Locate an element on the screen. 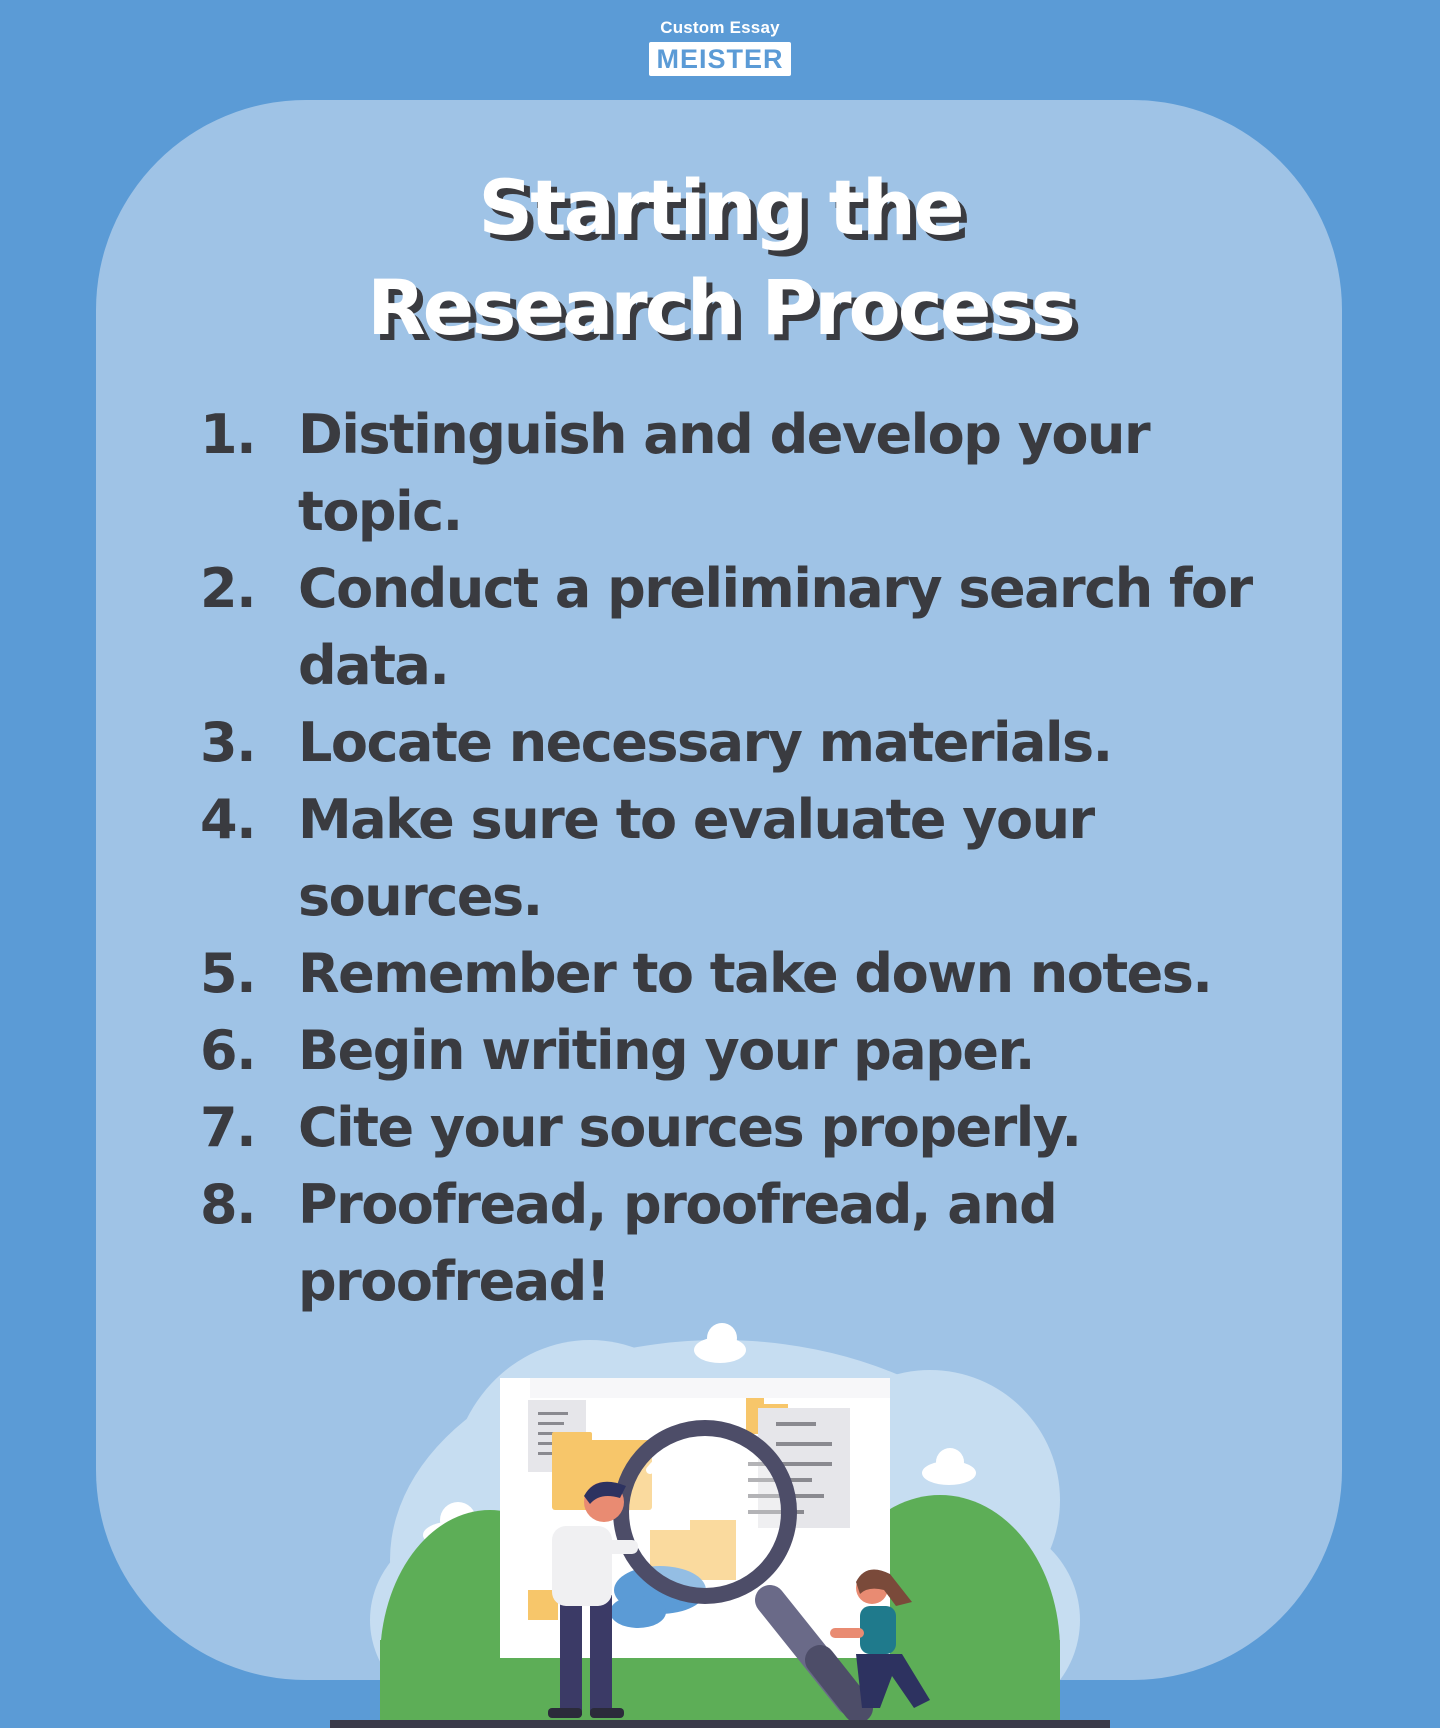  step-item: 6. Begin writing your paper. is located at coordinates (730, 1050).